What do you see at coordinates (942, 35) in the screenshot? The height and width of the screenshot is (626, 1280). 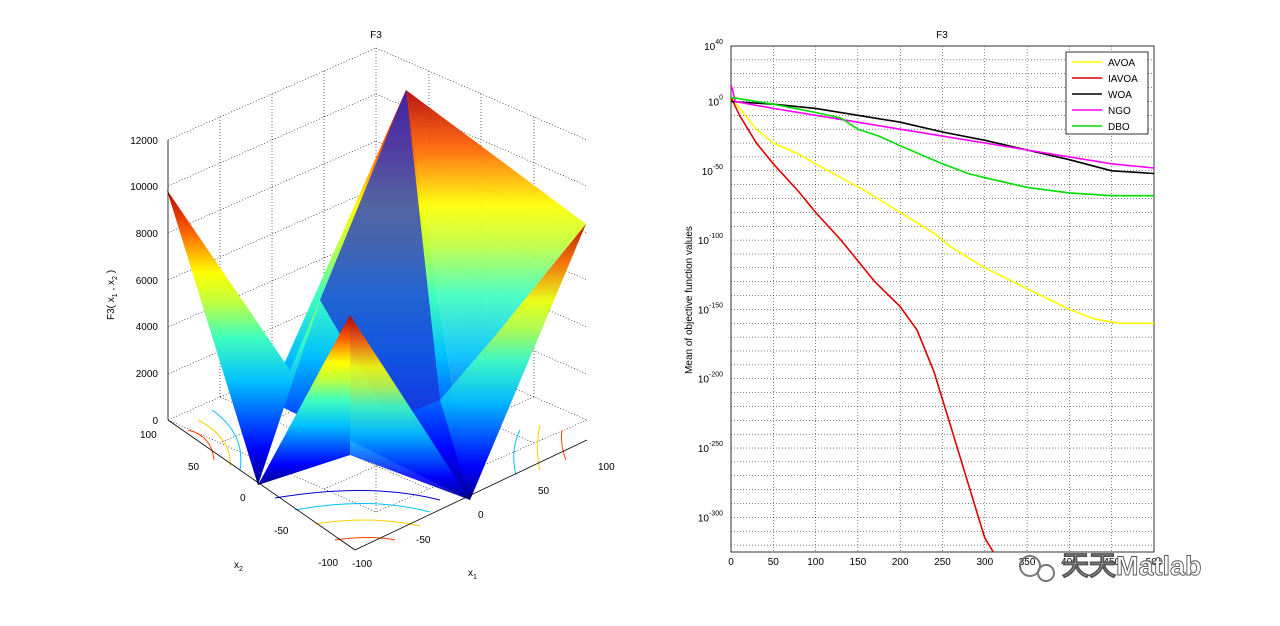 I see `convergence-plot-title: F3` at bounding box center [942, 35].